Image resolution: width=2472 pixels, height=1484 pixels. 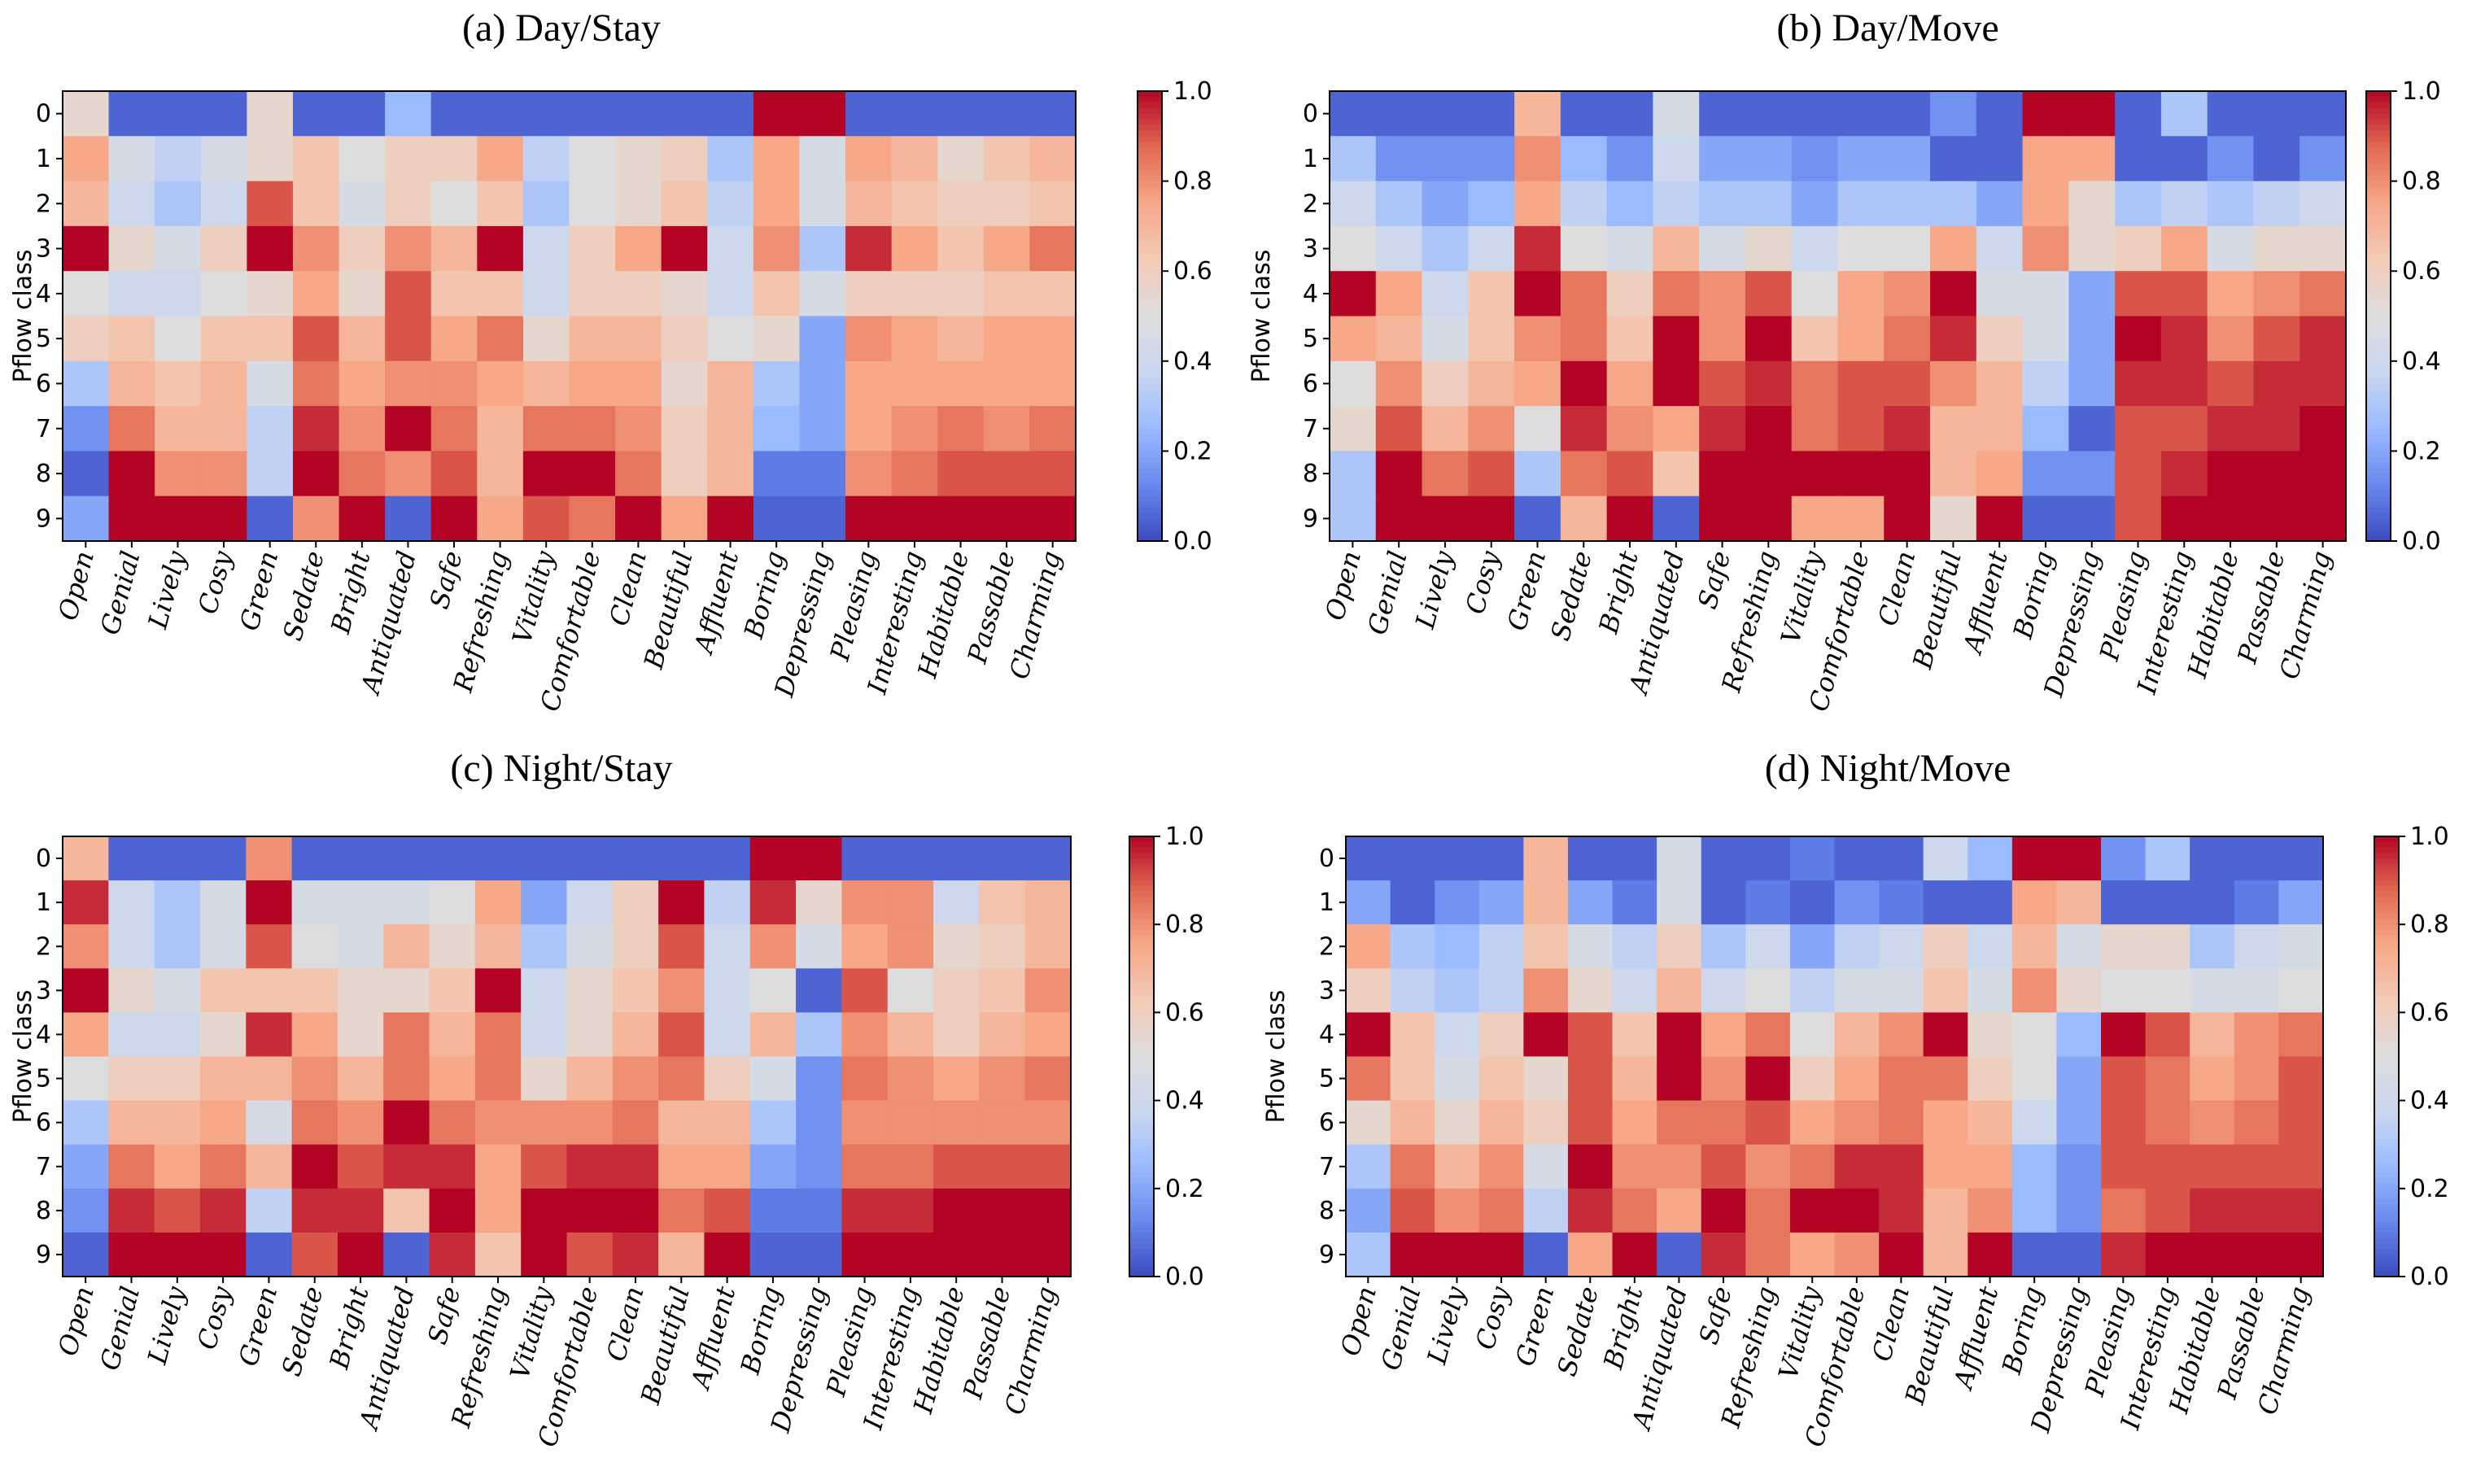 I want to click on x-tick-label: Cosy, so click(x=1493, y=1317).